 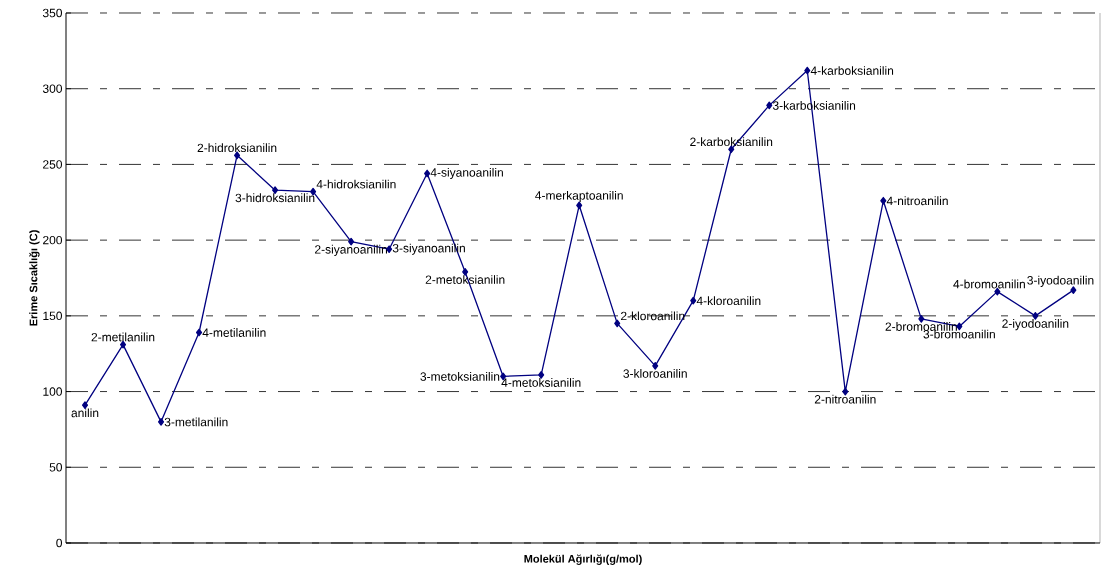 What do you see at coordinates (85, 413) in the screenshot?
I see `annotation: anilin` at bounding box center [85, 413].